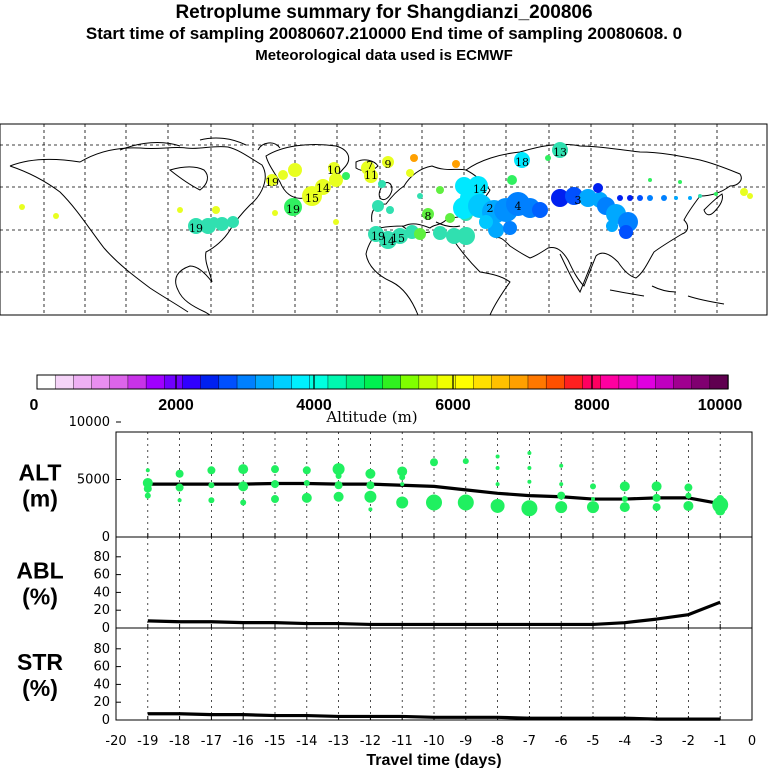  Describe the element at coordinates (720, 741) in the screenshot. I see `x-tick-label: -1` at that location.